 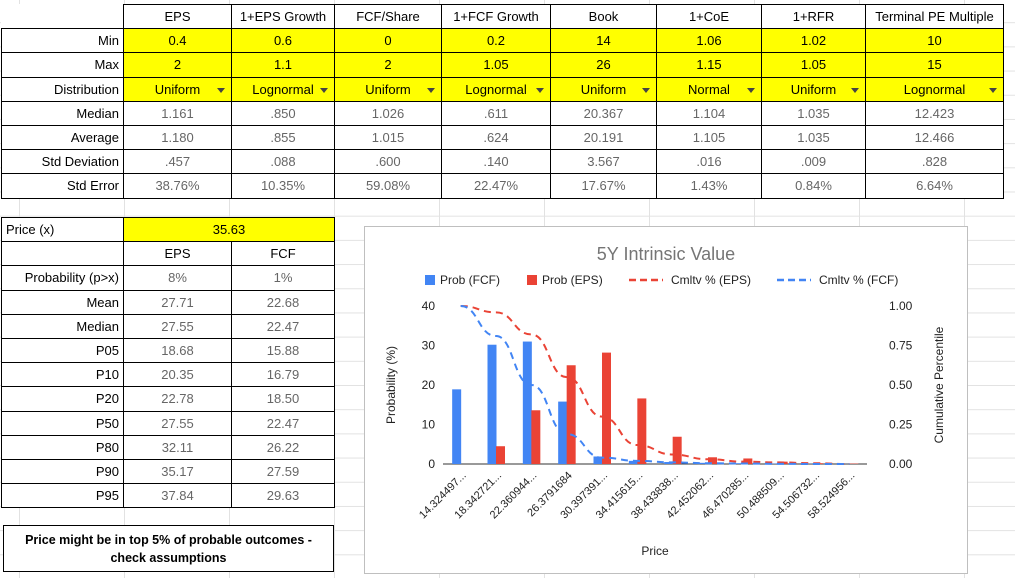 What do you see at coordinates (62, 302) in the screenshot?
I see `valuation-label-mean: Mean` at bounding box center [62, 302].